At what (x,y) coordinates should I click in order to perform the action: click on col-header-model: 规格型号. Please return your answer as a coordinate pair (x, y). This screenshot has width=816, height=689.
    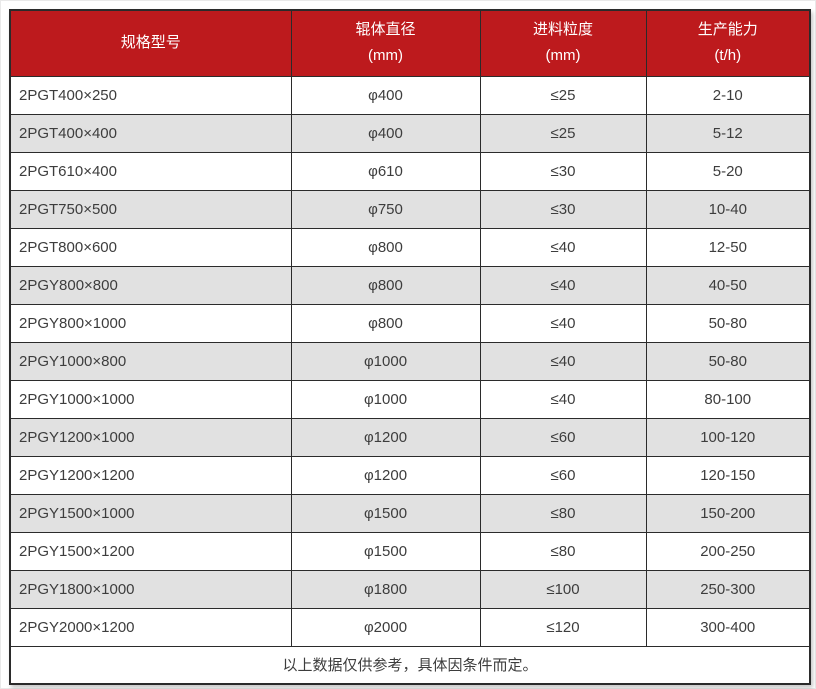
    Looking at the image, I should click on (150, 43).